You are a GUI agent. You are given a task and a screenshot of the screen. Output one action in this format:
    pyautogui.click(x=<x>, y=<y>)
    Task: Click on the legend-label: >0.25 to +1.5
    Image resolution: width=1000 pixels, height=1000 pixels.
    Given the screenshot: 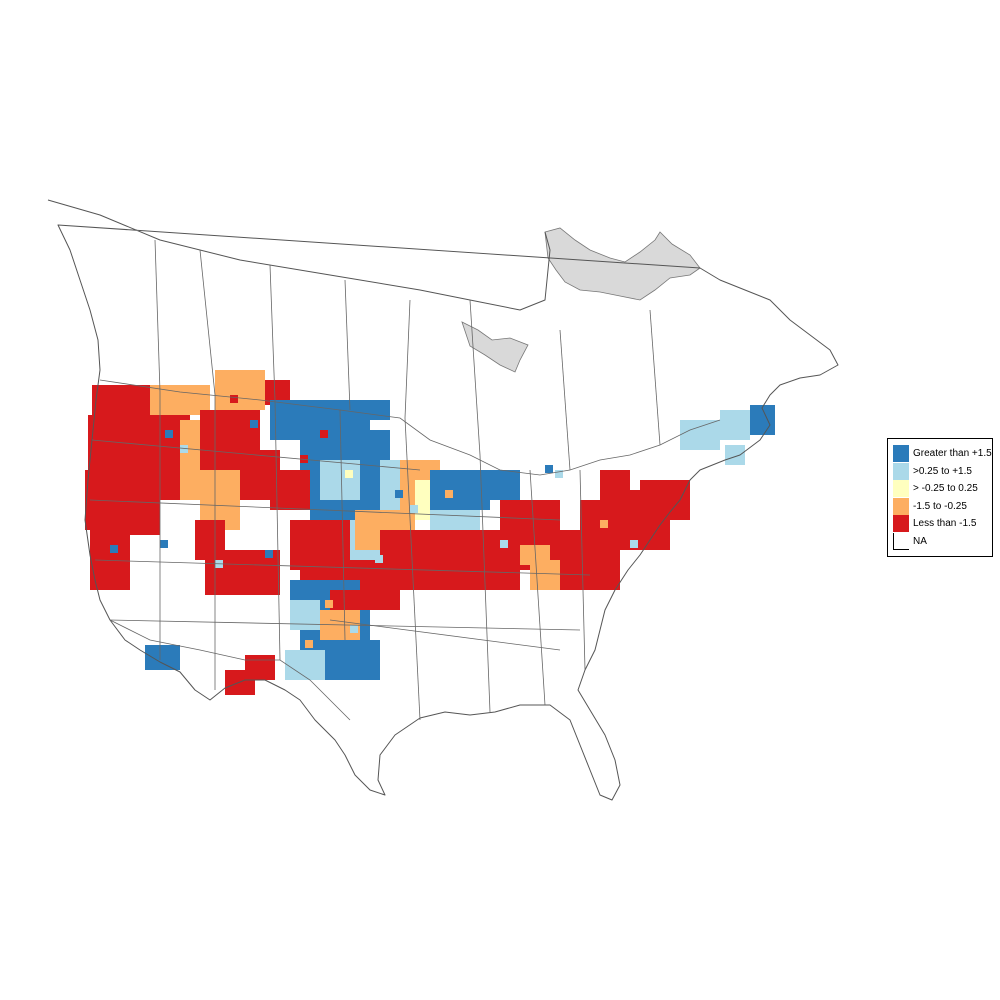 What is the action you would take?
    pyautogui.click(x=942, y=471)
    